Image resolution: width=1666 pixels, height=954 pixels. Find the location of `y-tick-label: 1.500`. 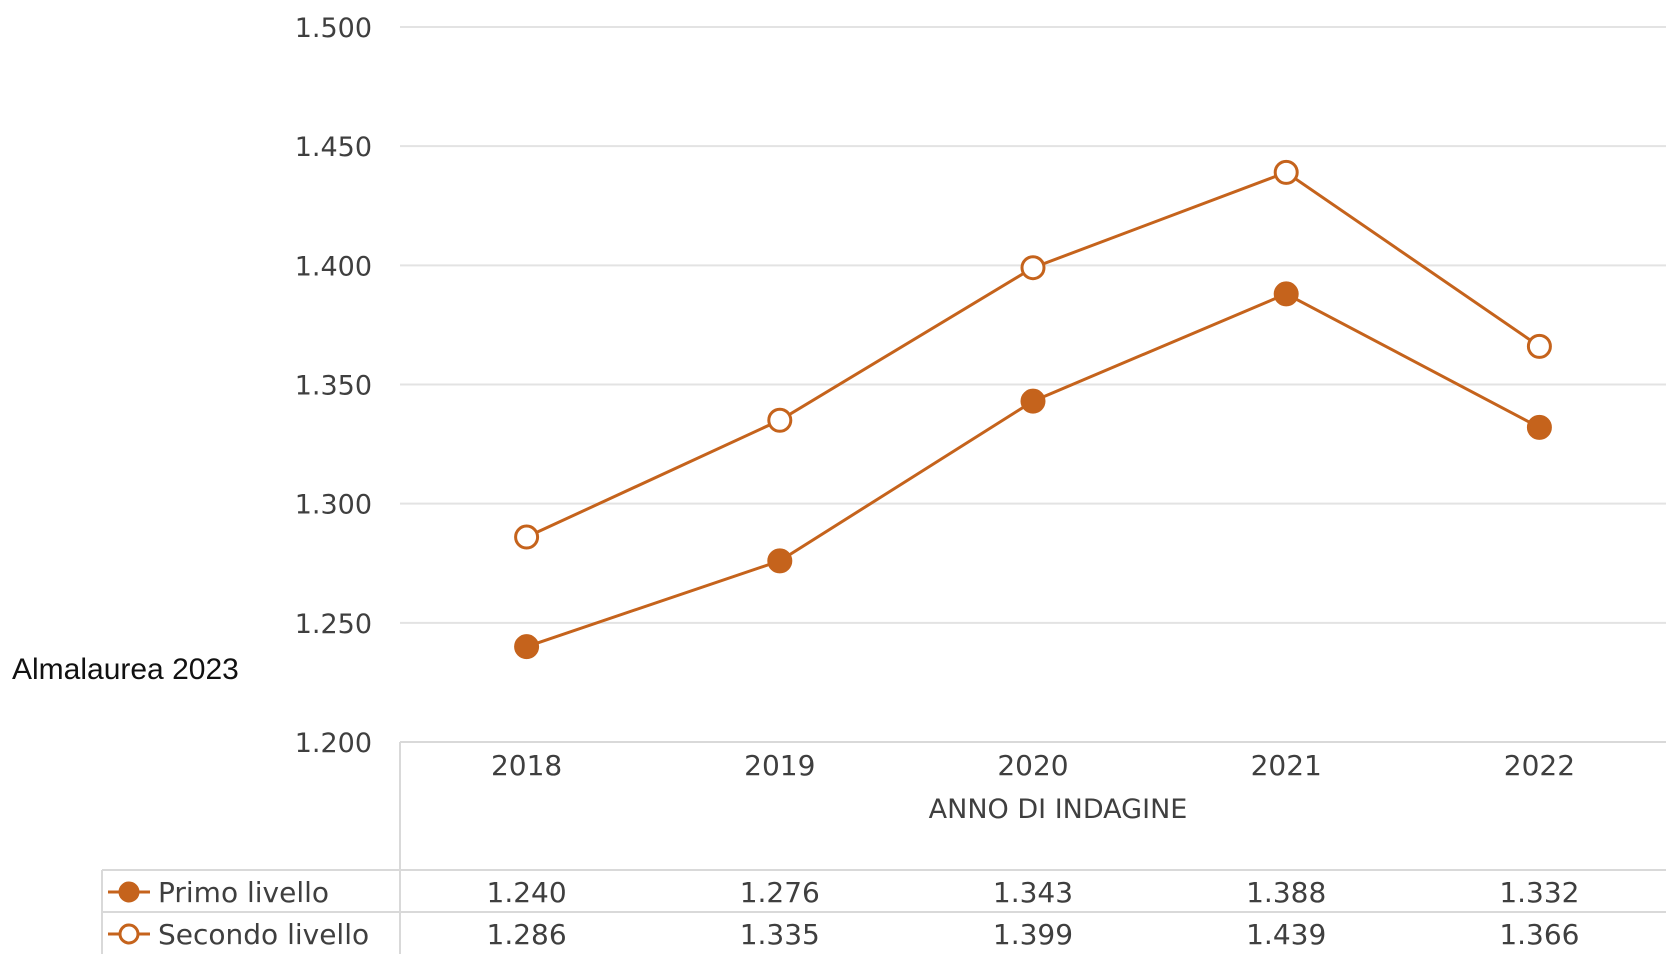

y-tick-label: 1.500 is located at coordinates (333, 28).